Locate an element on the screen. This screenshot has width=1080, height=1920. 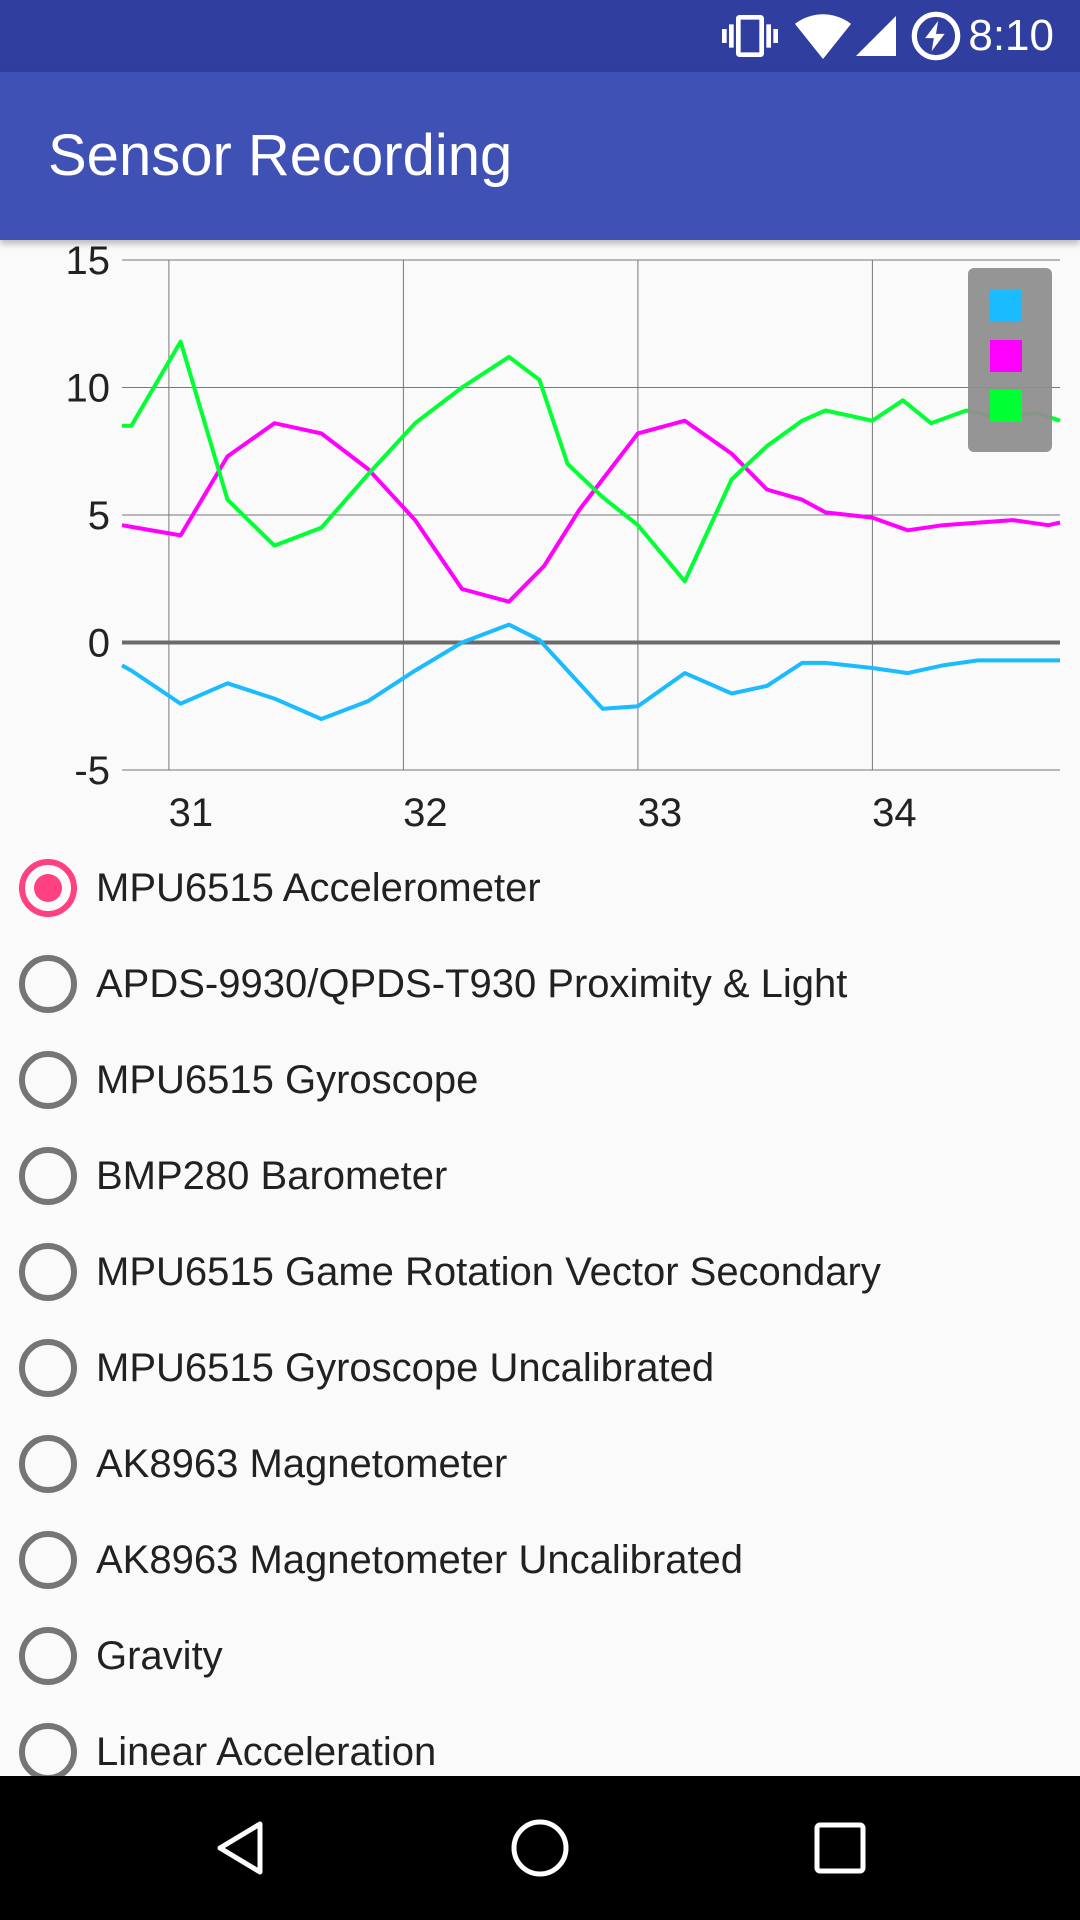
x-tick-label: 33 is located at coordinates (660, 813).